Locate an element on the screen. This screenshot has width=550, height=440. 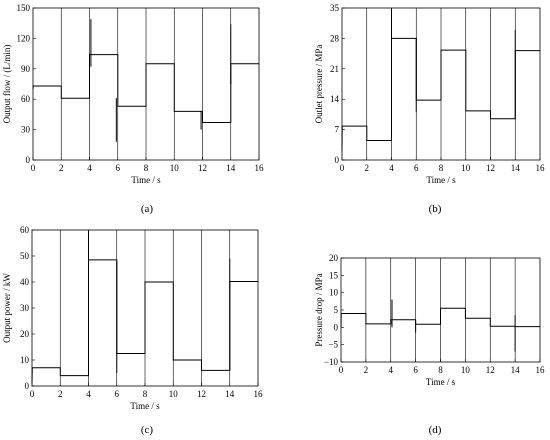
y-tick-label: 7 is located at coordinates (337, 130).